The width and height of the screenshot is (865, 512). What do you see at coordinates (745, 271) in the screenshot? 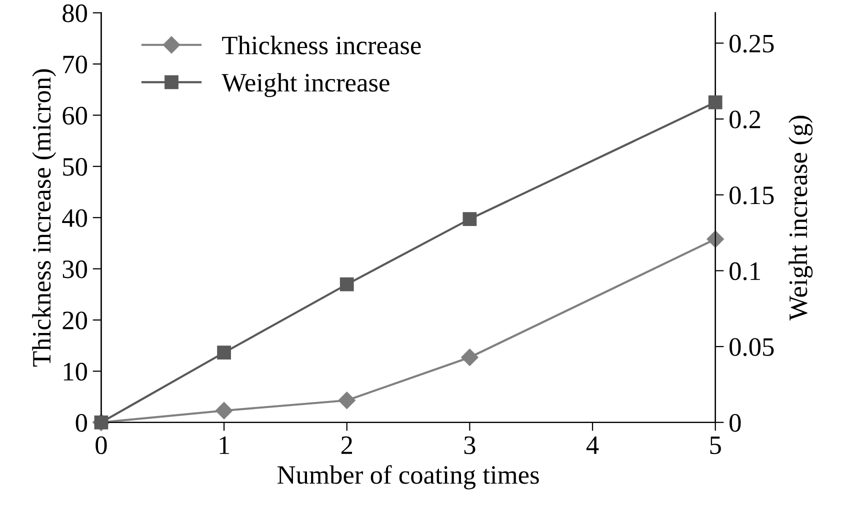
I see `y2-tick-label: 0.1` at bounding box center [745, 271].